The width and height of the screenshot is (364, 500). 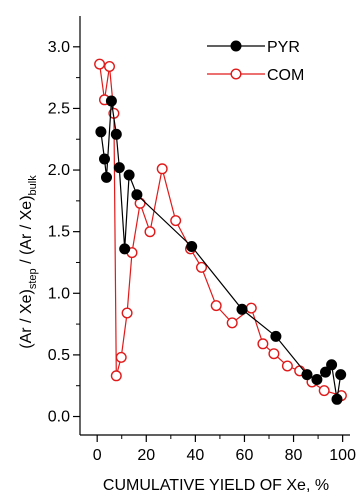 I want to click on y-axis-title-part1: (Ar / Xe), so click(x=26, y=319).